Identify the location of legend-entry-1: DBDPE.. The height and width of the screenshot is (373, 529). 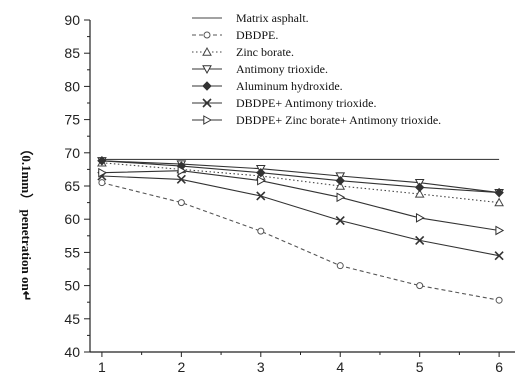
(235, 35).